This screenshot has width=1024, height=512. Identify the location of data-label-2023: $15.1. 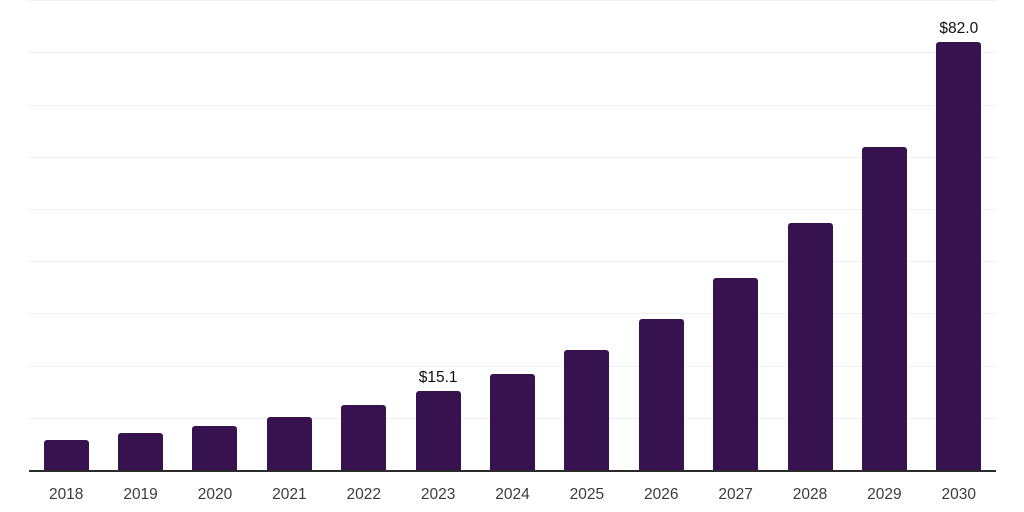
(438, 378).